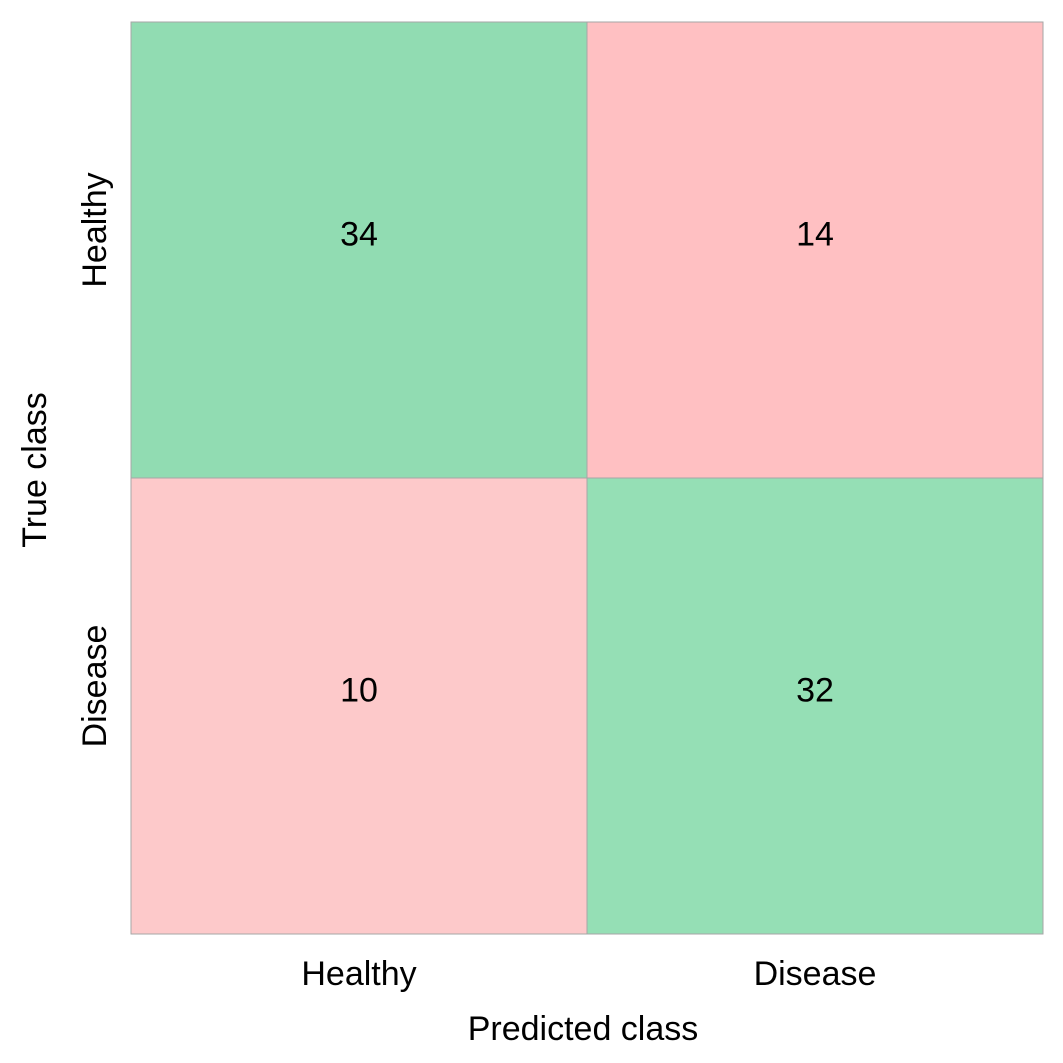 The width and height of the screenshot is (1063, 1063). Describe the element at coordinates (815, 974) in the screenshot. I see `x-tick-label-disease: Disease` at that location.